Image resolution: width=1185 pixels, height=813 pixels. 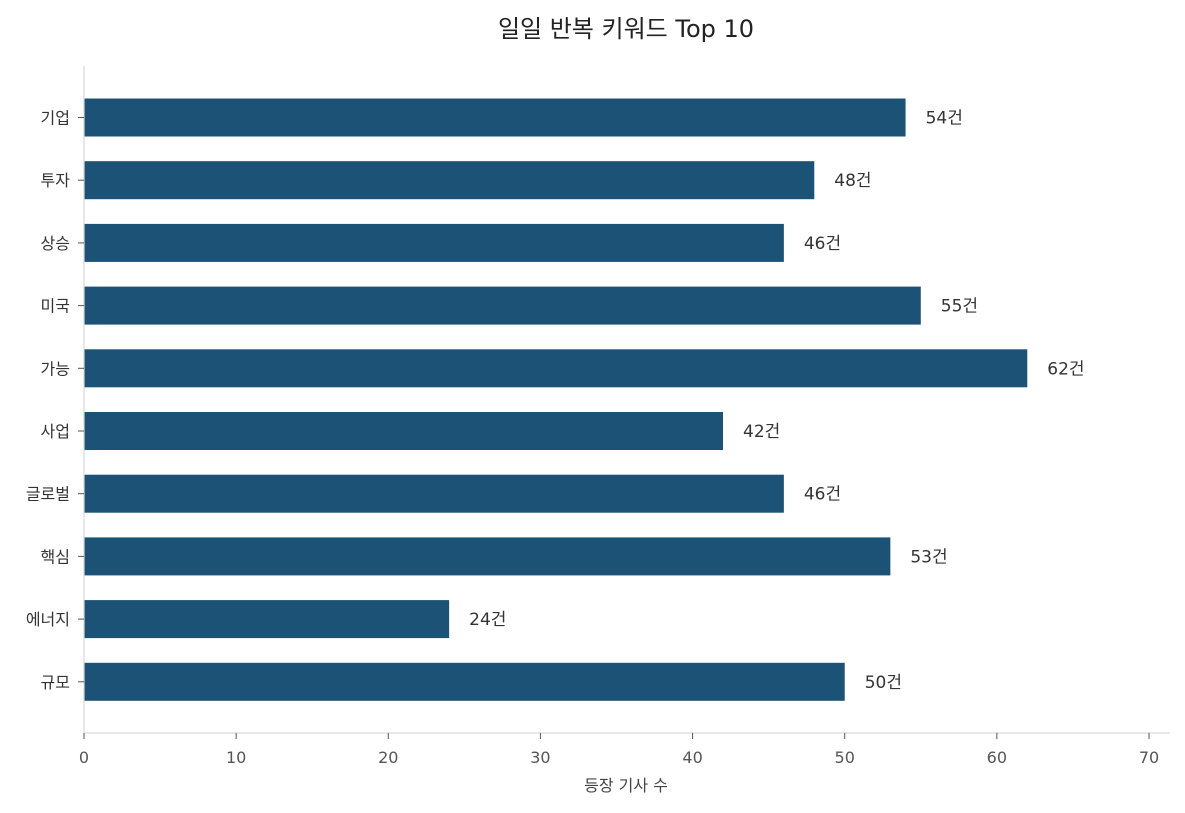 I want to click on x-tick-label: 0, so click(x=84, y=757).